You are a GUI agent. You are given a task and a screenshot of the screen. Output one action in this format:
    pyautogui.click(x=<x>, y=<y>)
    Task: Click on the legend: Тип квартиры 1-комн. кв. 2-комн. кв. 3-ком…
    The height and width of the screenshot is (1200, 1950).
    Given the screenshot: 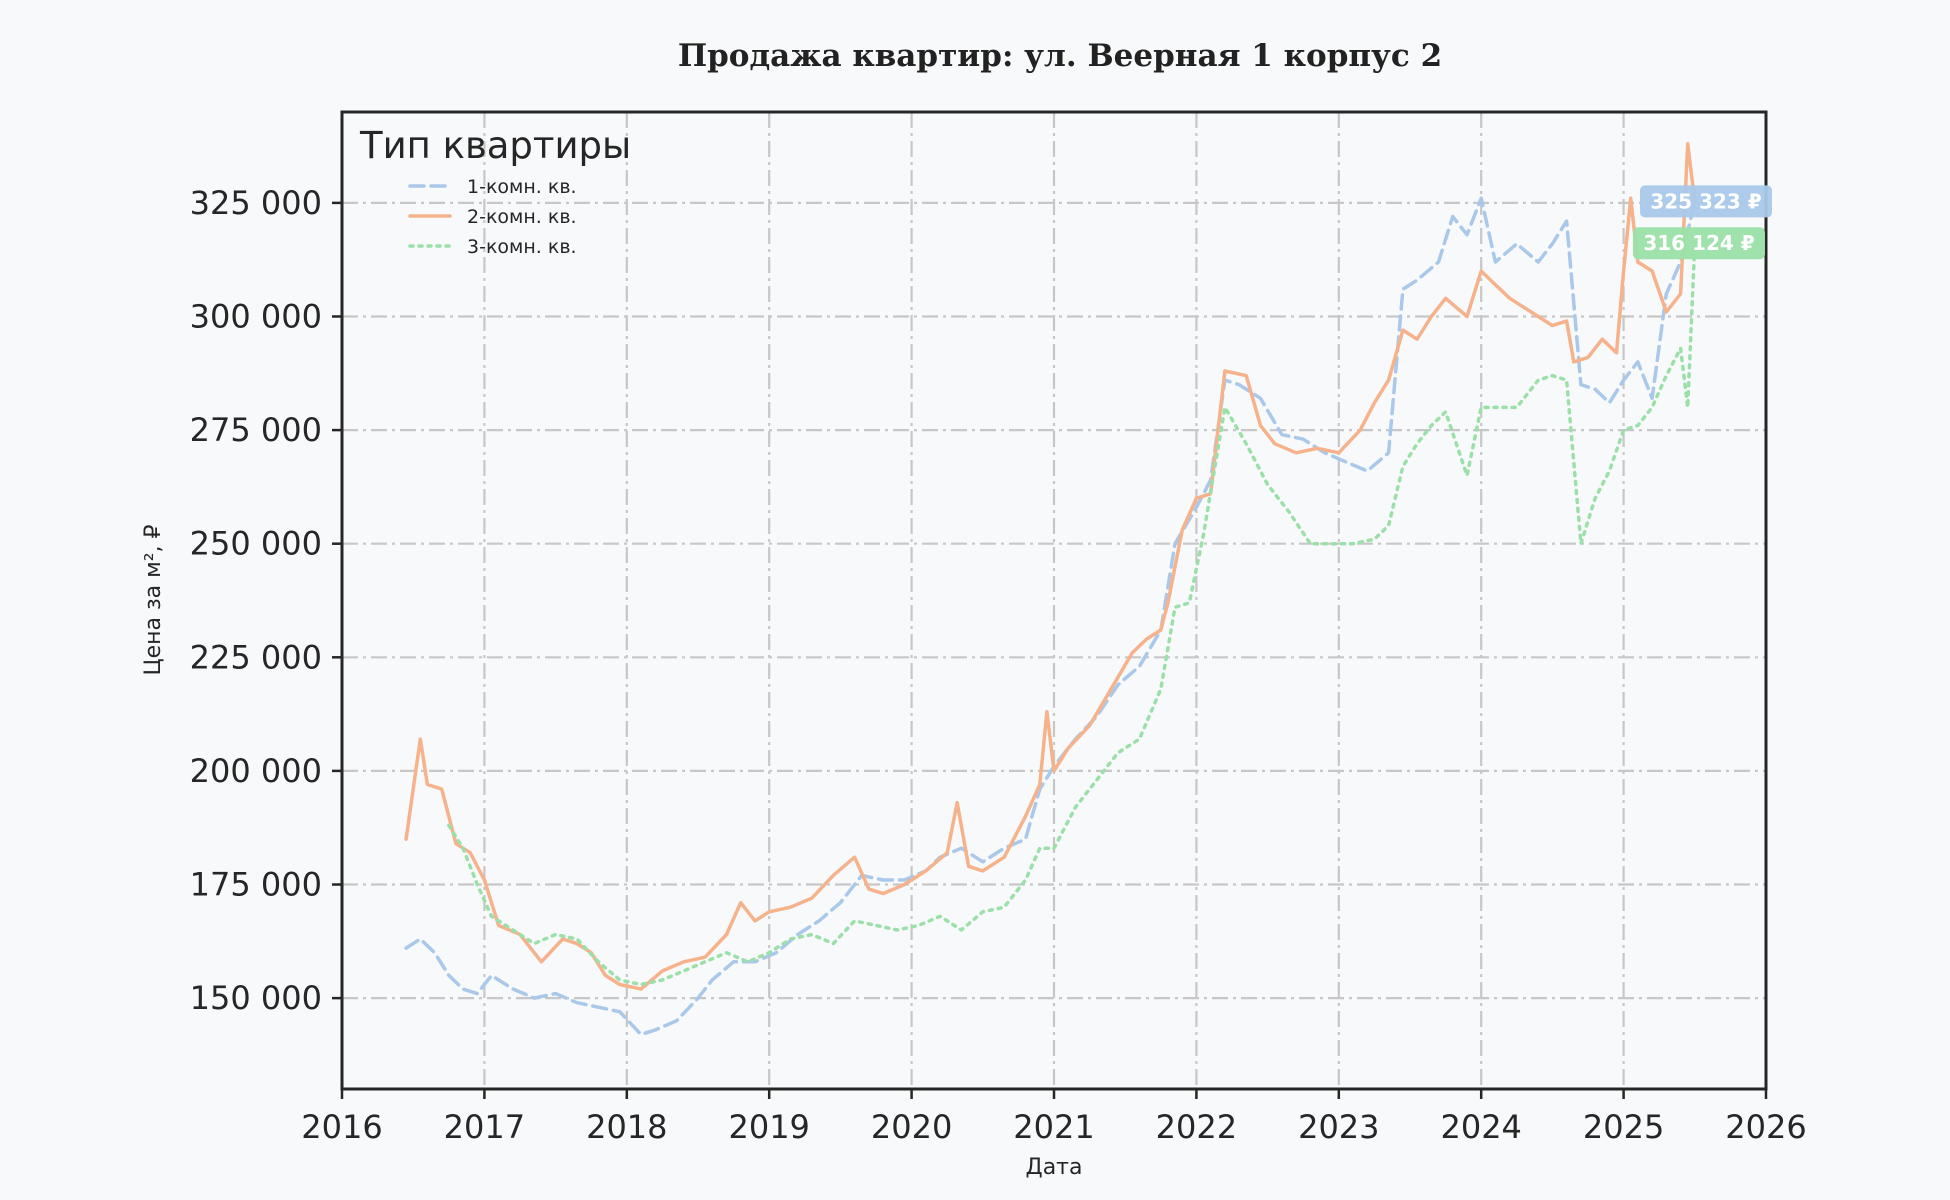 What is the action you would take?
    pyautogui.click(x=495, y=191)
    